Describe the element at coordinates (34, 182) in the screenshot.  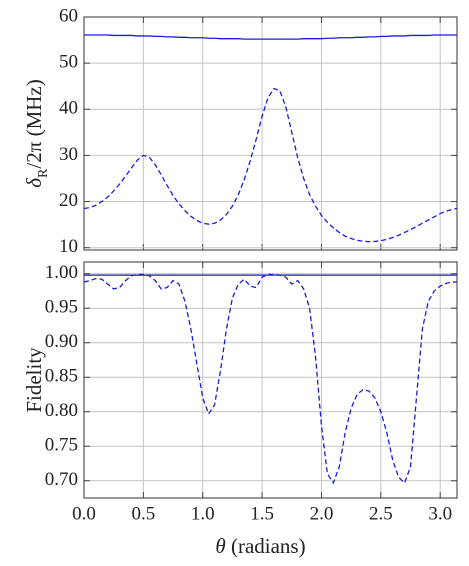
I see `y-axis-label-part: δ` at that location.